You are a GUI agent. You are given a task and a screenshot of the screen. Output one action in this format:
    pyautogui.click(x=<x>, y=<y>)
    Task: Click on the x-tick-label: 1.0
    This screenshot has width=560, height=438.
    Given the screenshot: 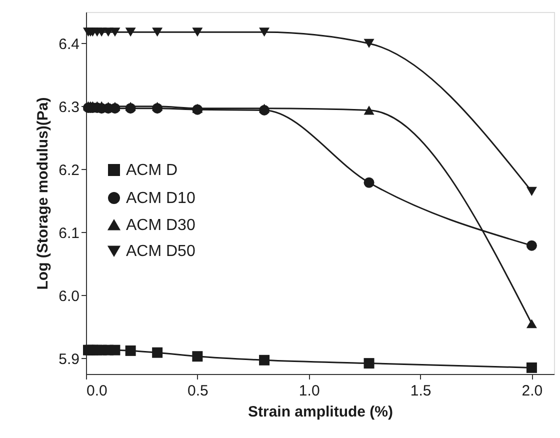 What is the action you would take?
    pyautogui.click(x=309, y=391)
    